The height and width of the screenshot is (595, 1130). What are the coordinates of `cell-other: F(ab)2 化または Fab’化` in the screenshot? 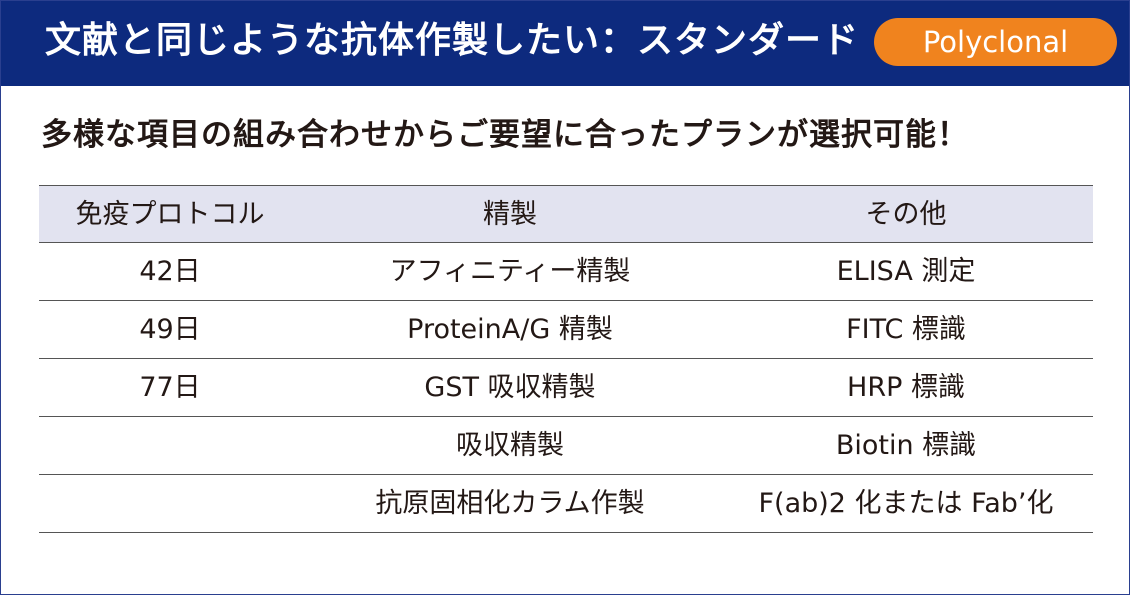 It's located at (906, 503).